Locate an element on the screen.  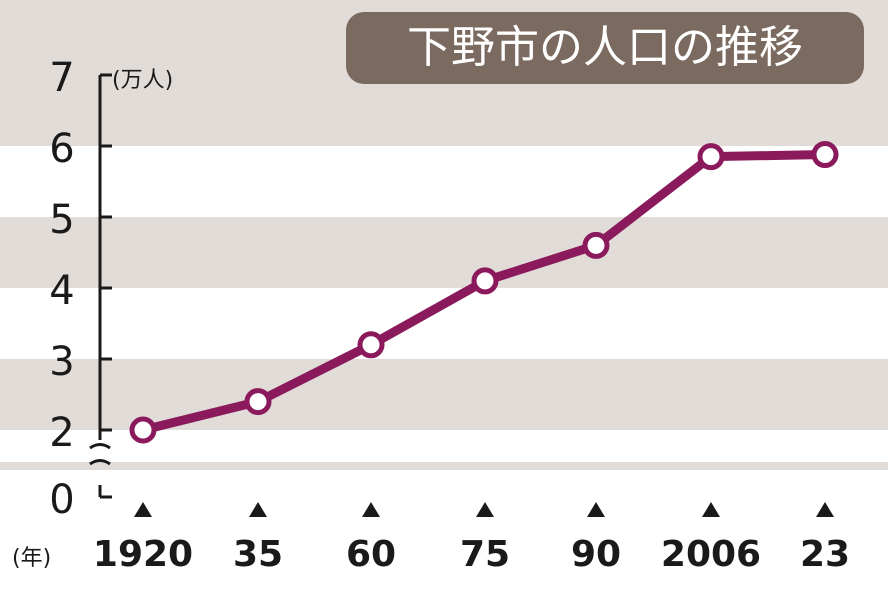
x-tick-label: 23 is located at coordinates (825, 554).